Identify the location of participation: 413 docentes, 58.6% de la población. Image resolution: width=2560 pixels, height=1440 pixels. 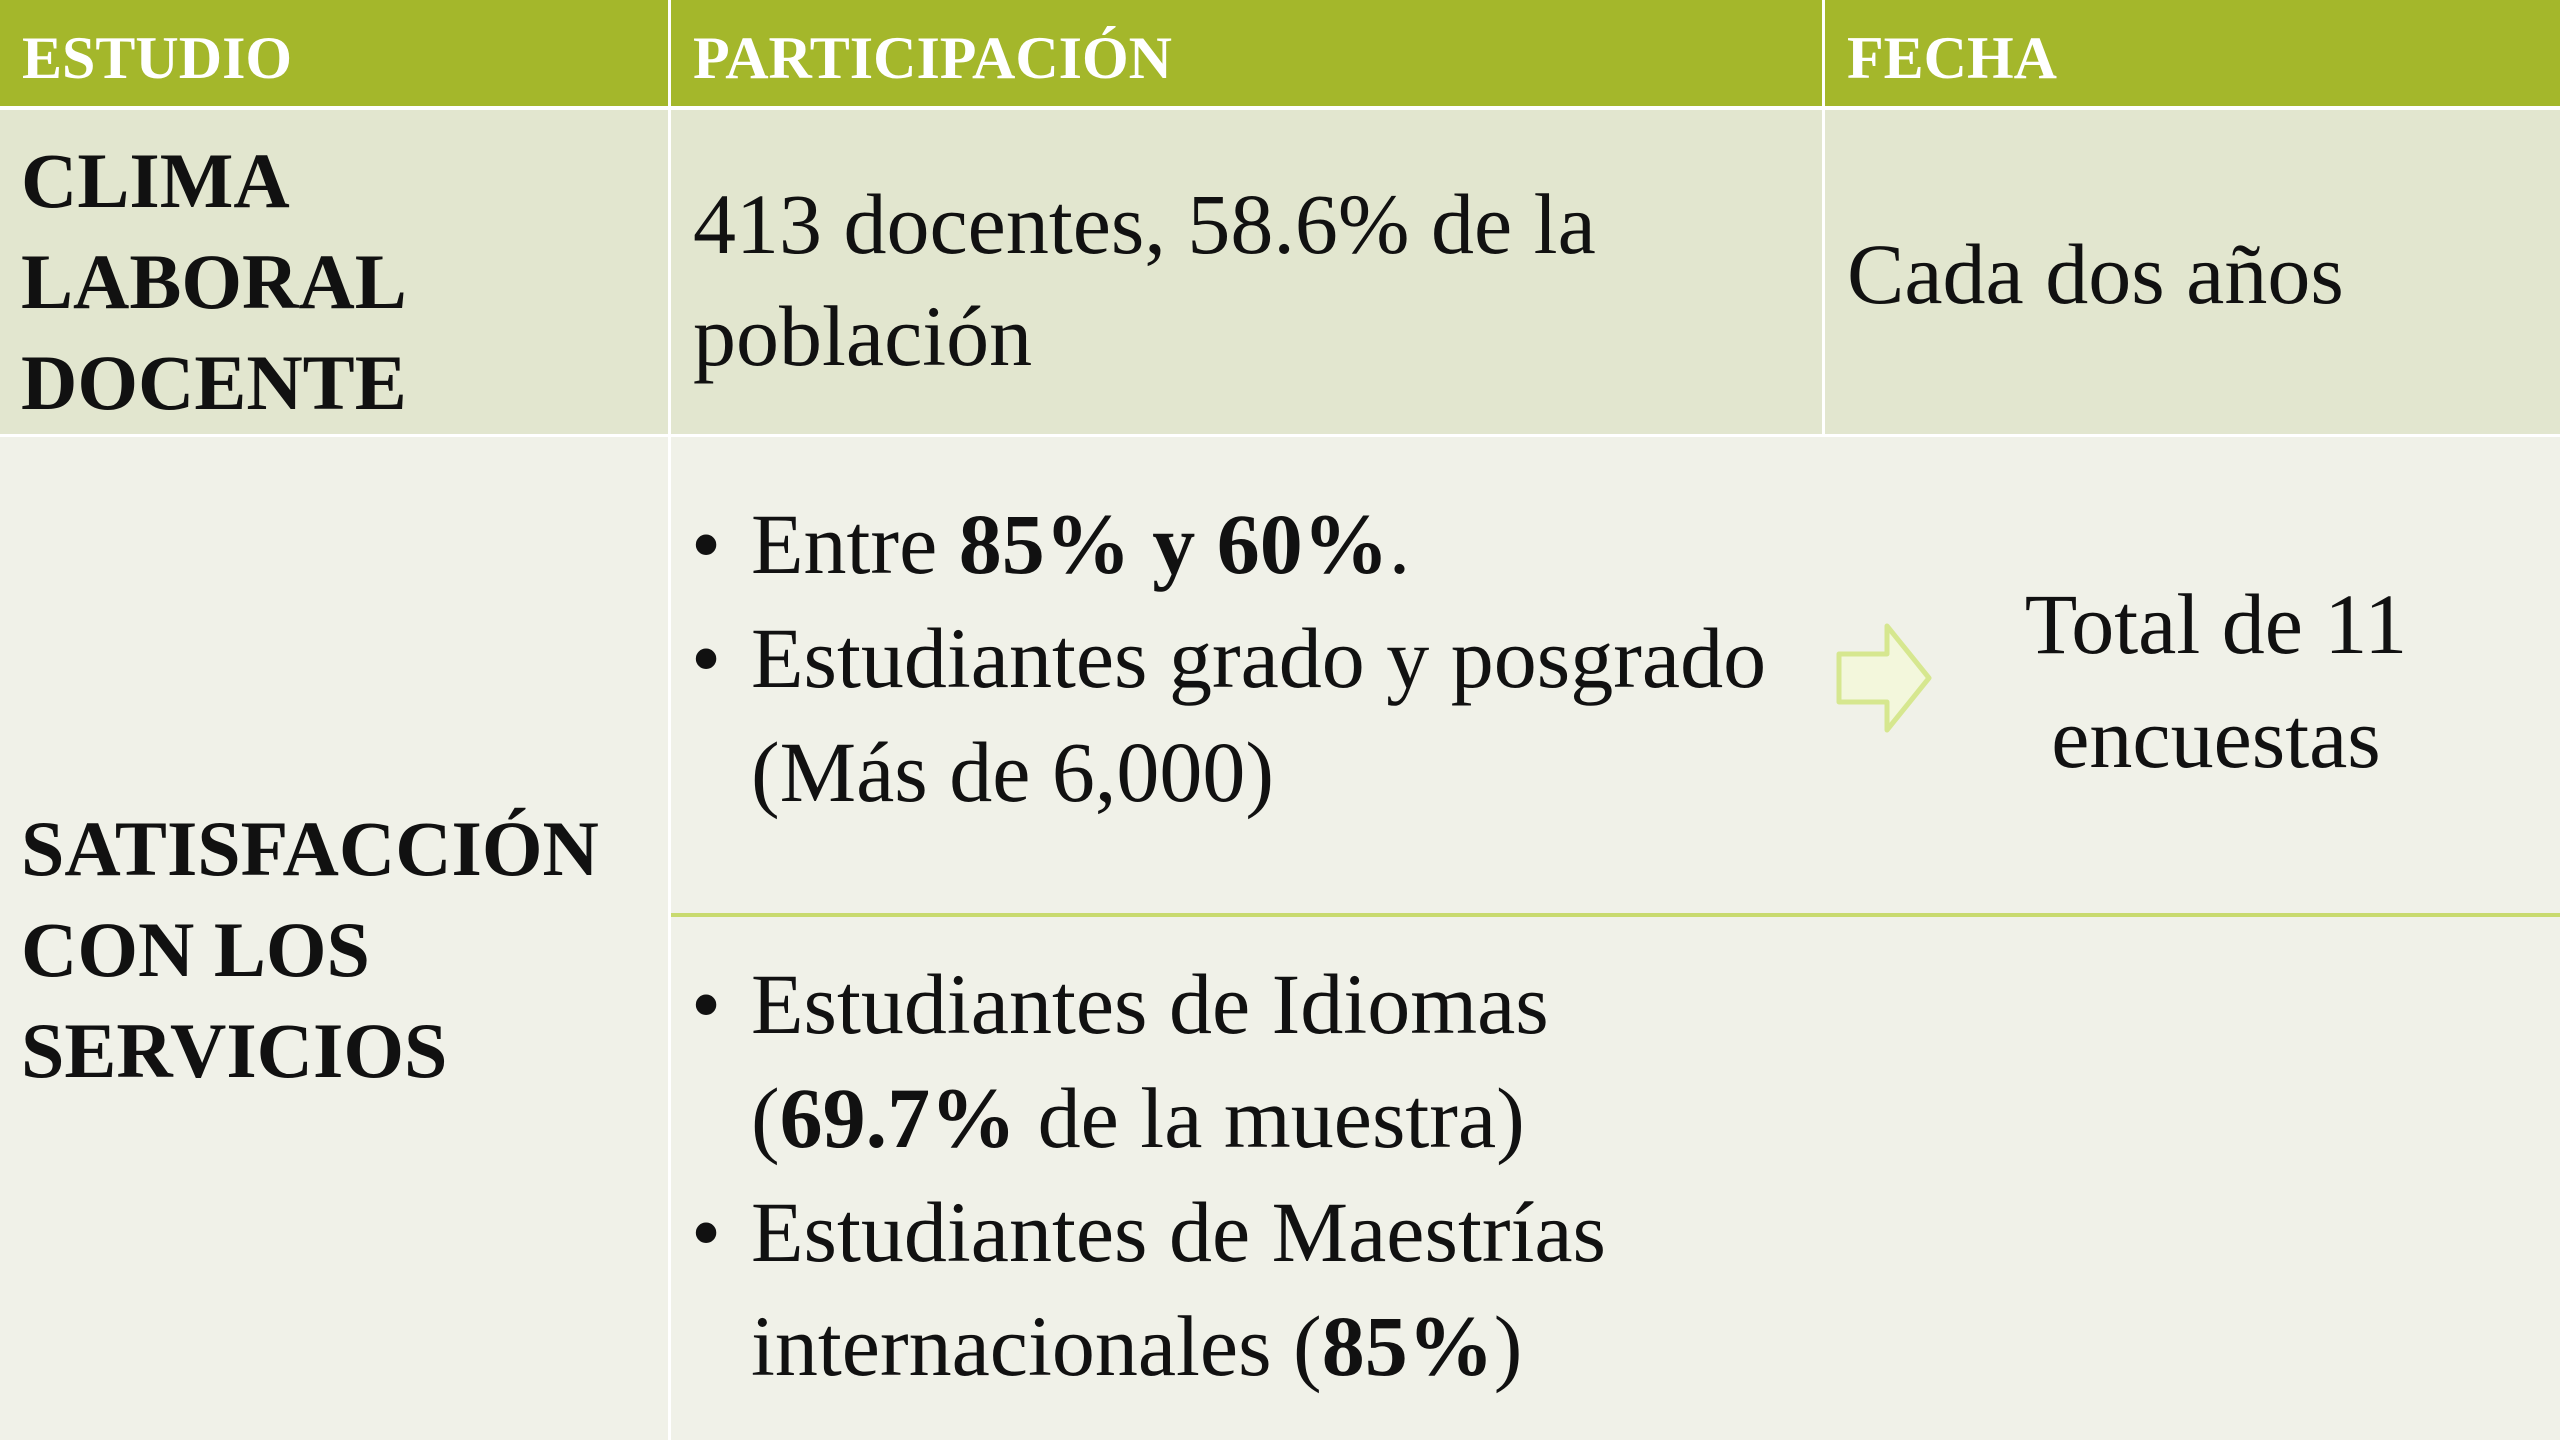
(1144, 280).